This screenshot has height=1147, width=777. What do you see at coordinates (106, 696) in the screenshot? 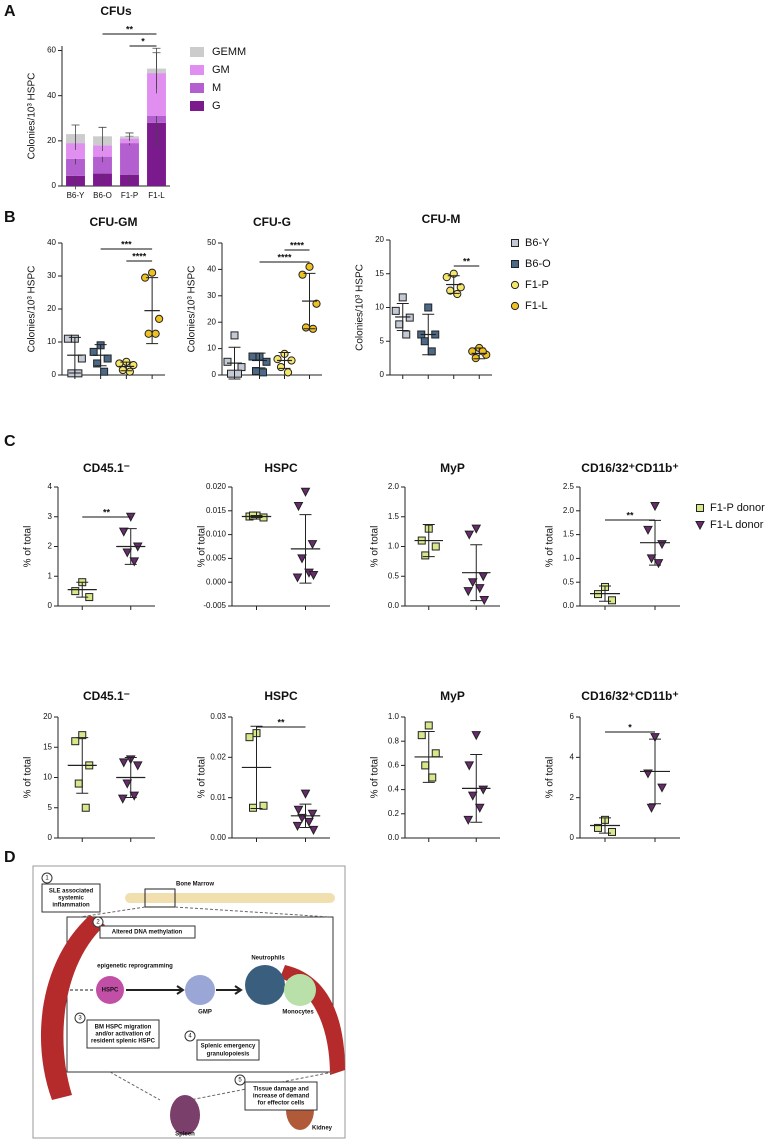
I see `chart-title: CD45.1⁻` at bounding box center [106, 696].